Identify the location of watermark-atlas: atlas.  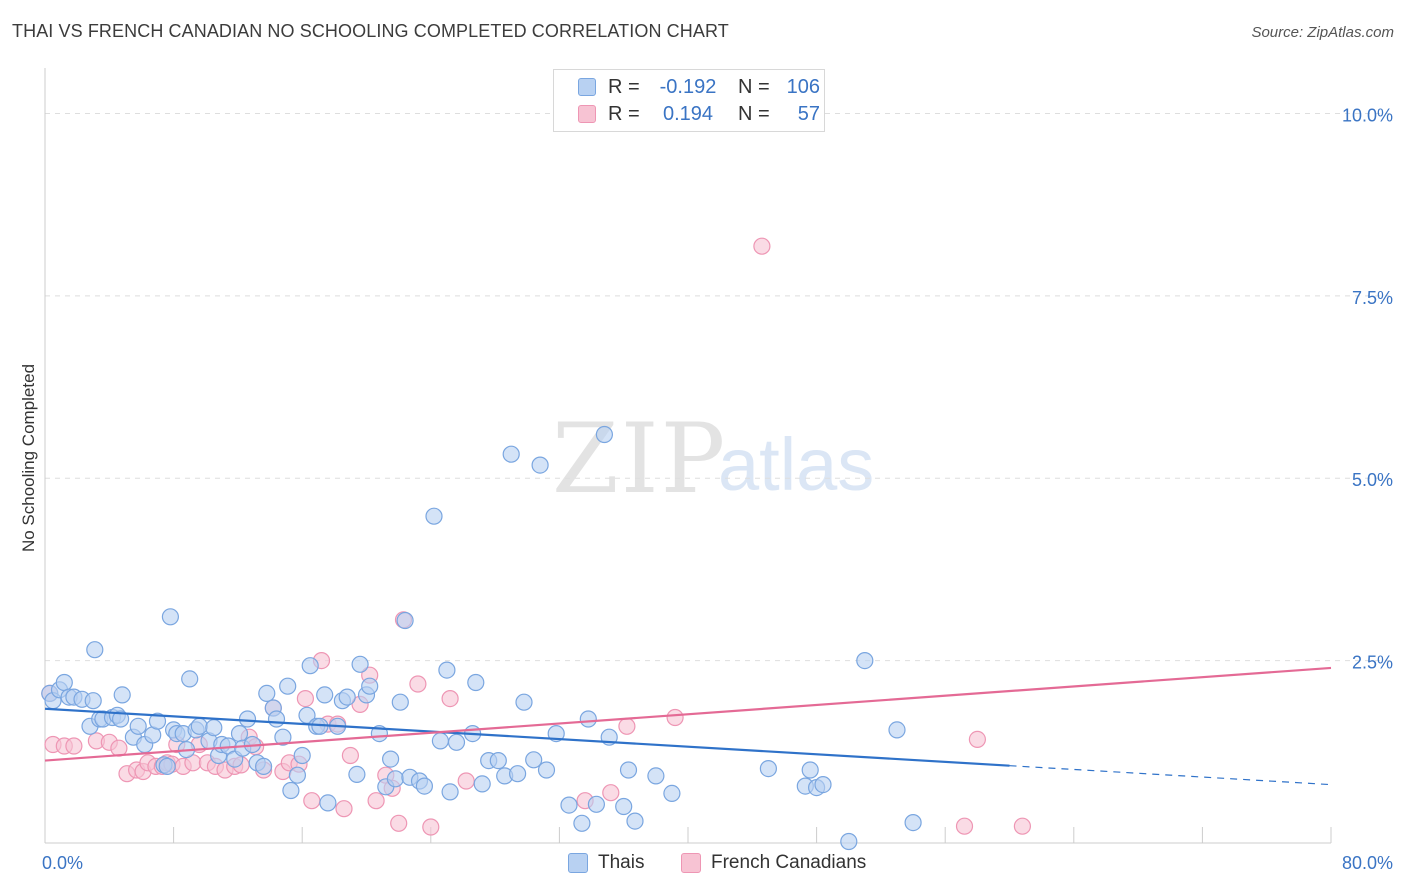
(796, 464).